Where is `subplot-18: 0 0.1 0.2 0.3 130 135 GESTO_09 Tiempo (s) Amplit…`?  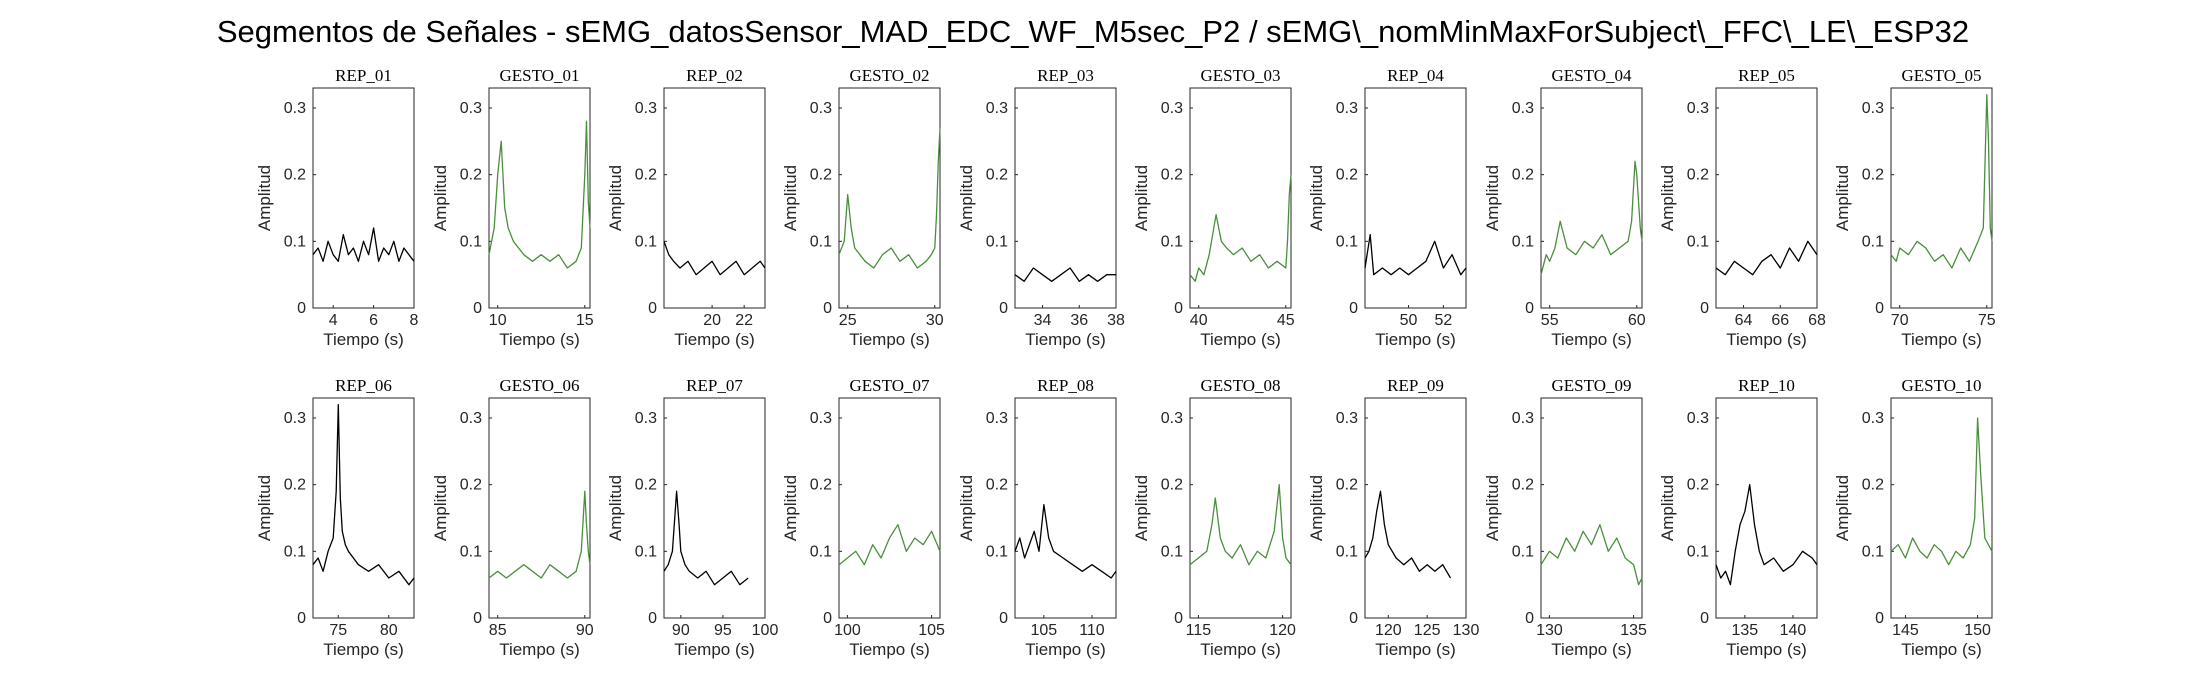 subplot-18: 0 0.1 0.2 0.3 130 135 GESTO_09 Tiempo (s) Amplit… is located at coordinates (1565, 517).